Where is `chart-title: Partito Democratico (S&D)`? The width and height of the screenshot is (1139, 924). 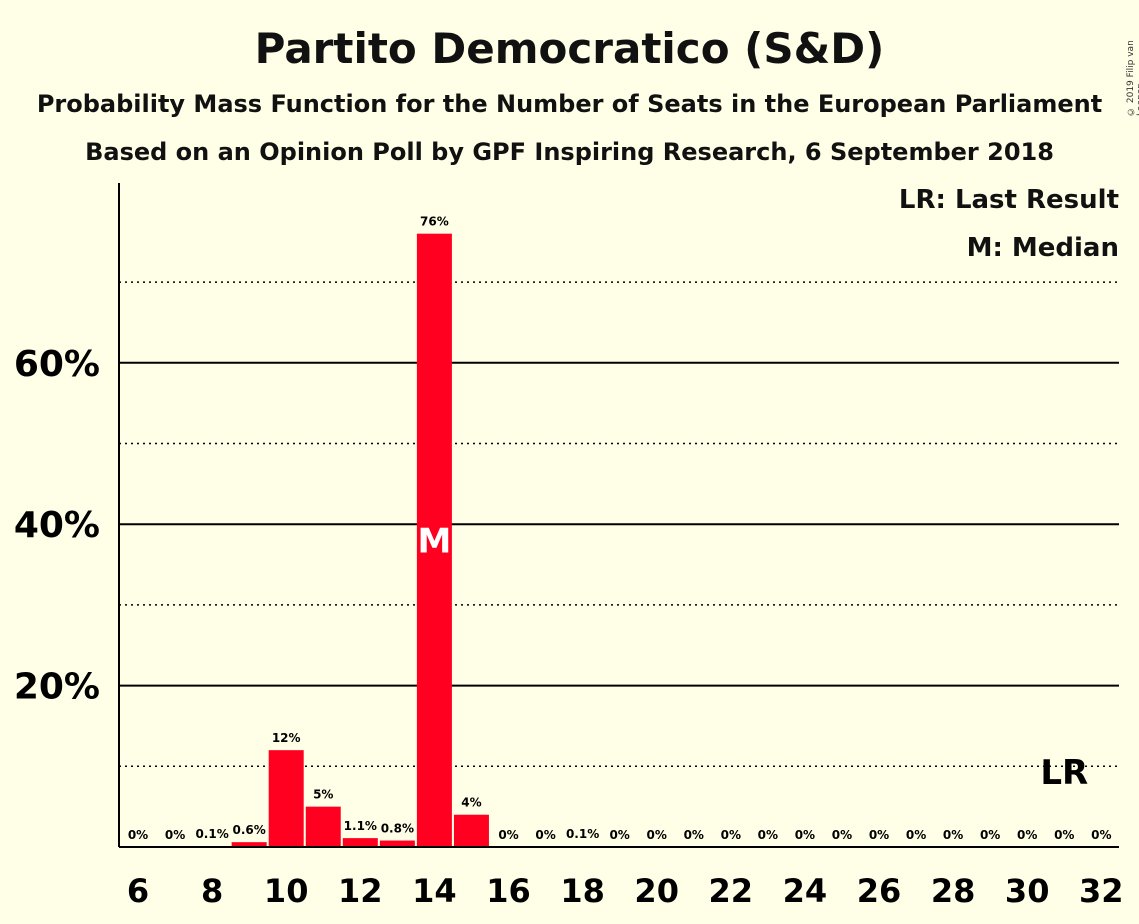
chart-title: Partito Democratico (S&D) is located at coordinates (569, 48).